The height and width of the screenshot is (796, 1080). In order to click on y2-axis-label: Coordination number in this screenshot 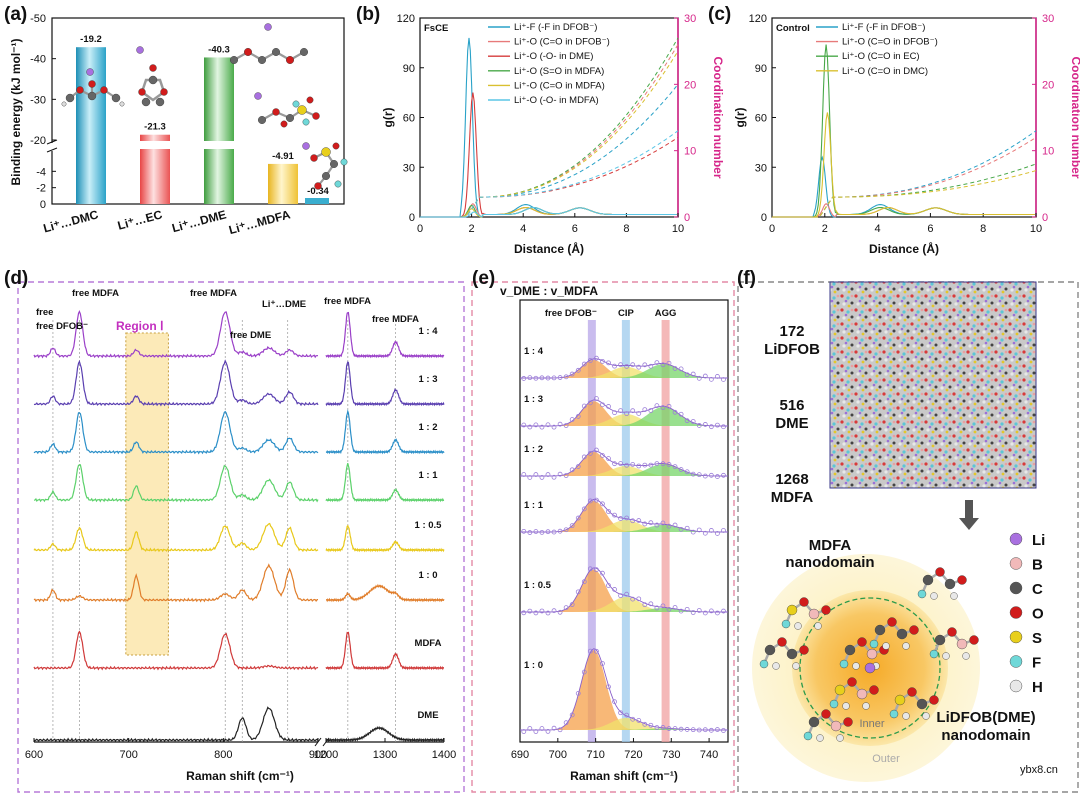, I will do `click(1074, 118)`.